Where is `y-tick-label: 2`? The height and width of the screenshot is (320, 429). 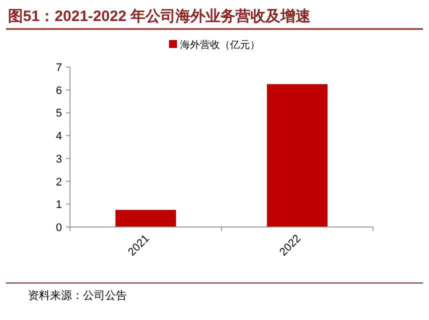 y-tick-label: 2 is located at coordinates (59, 182).